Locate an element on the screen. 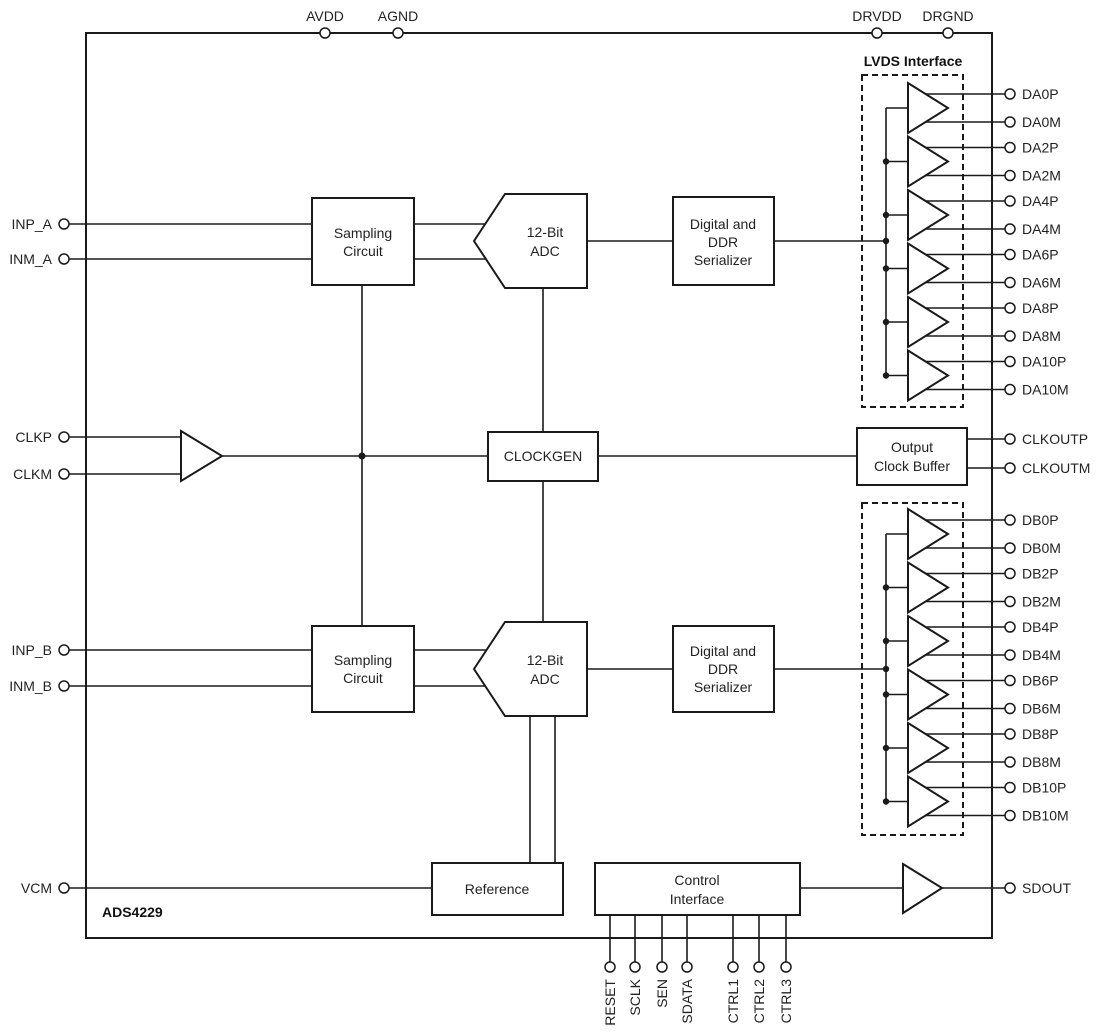  pin-label: DB8P is located at coordinates (1040, 734).